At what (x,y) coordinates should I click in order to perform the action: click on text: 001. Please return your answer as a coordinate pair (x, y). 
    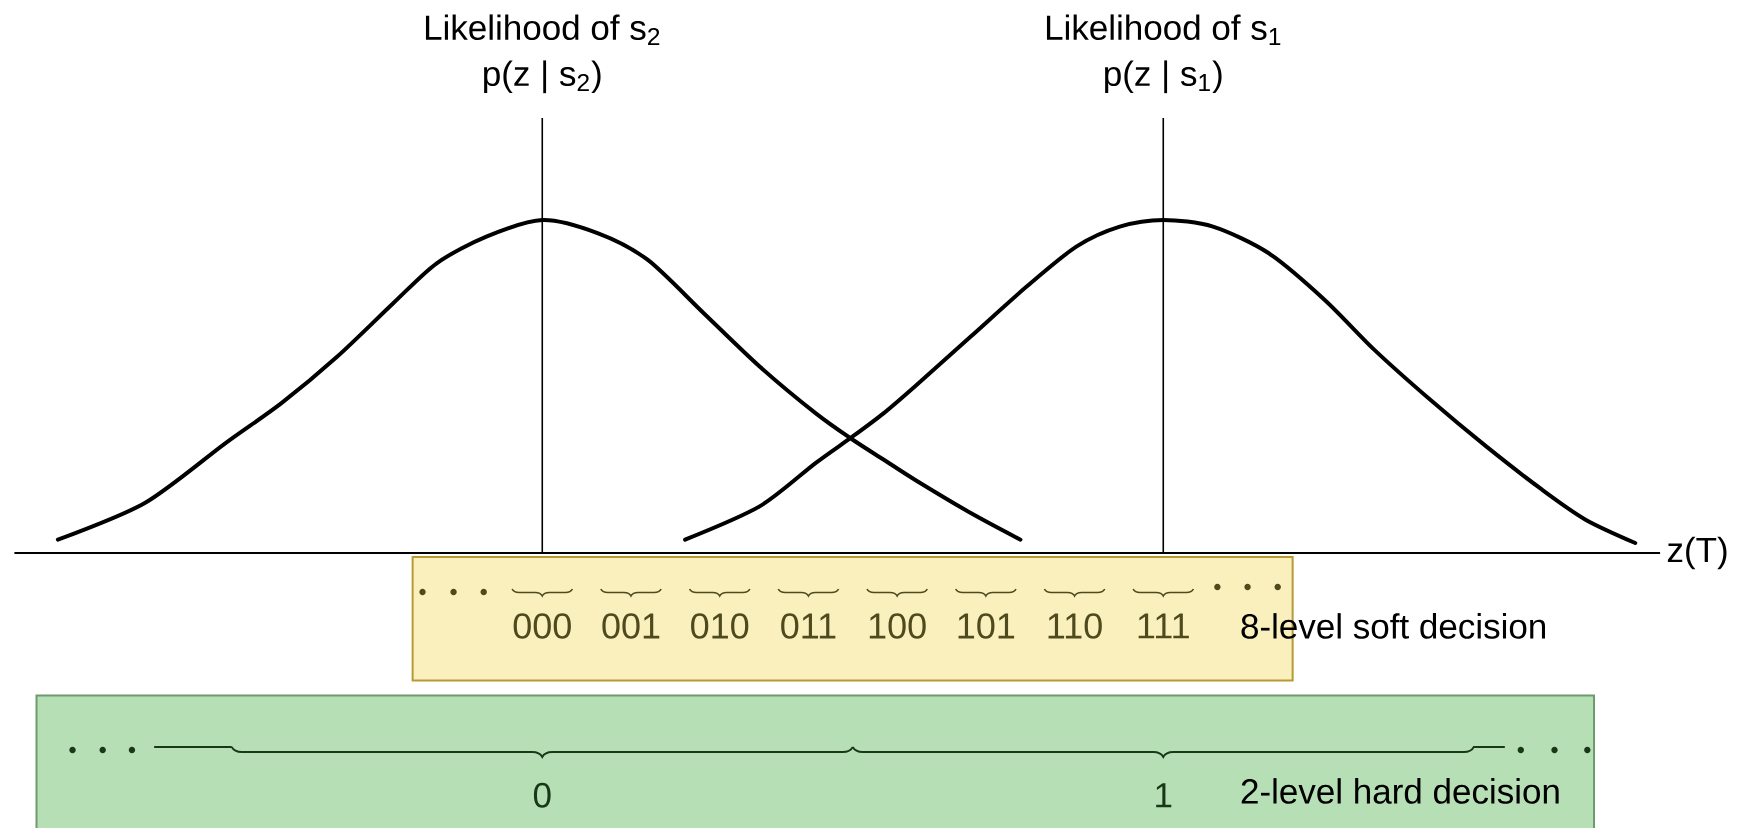
    Looking at the image, I should click on (631, 626).